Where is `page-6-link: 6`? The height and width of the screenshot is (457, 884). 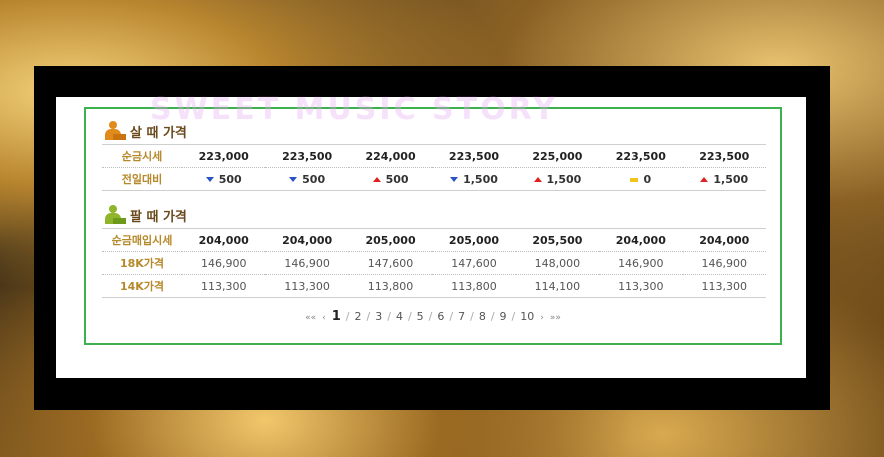 page-6-link: 6 is located at coordinates (441, 316).